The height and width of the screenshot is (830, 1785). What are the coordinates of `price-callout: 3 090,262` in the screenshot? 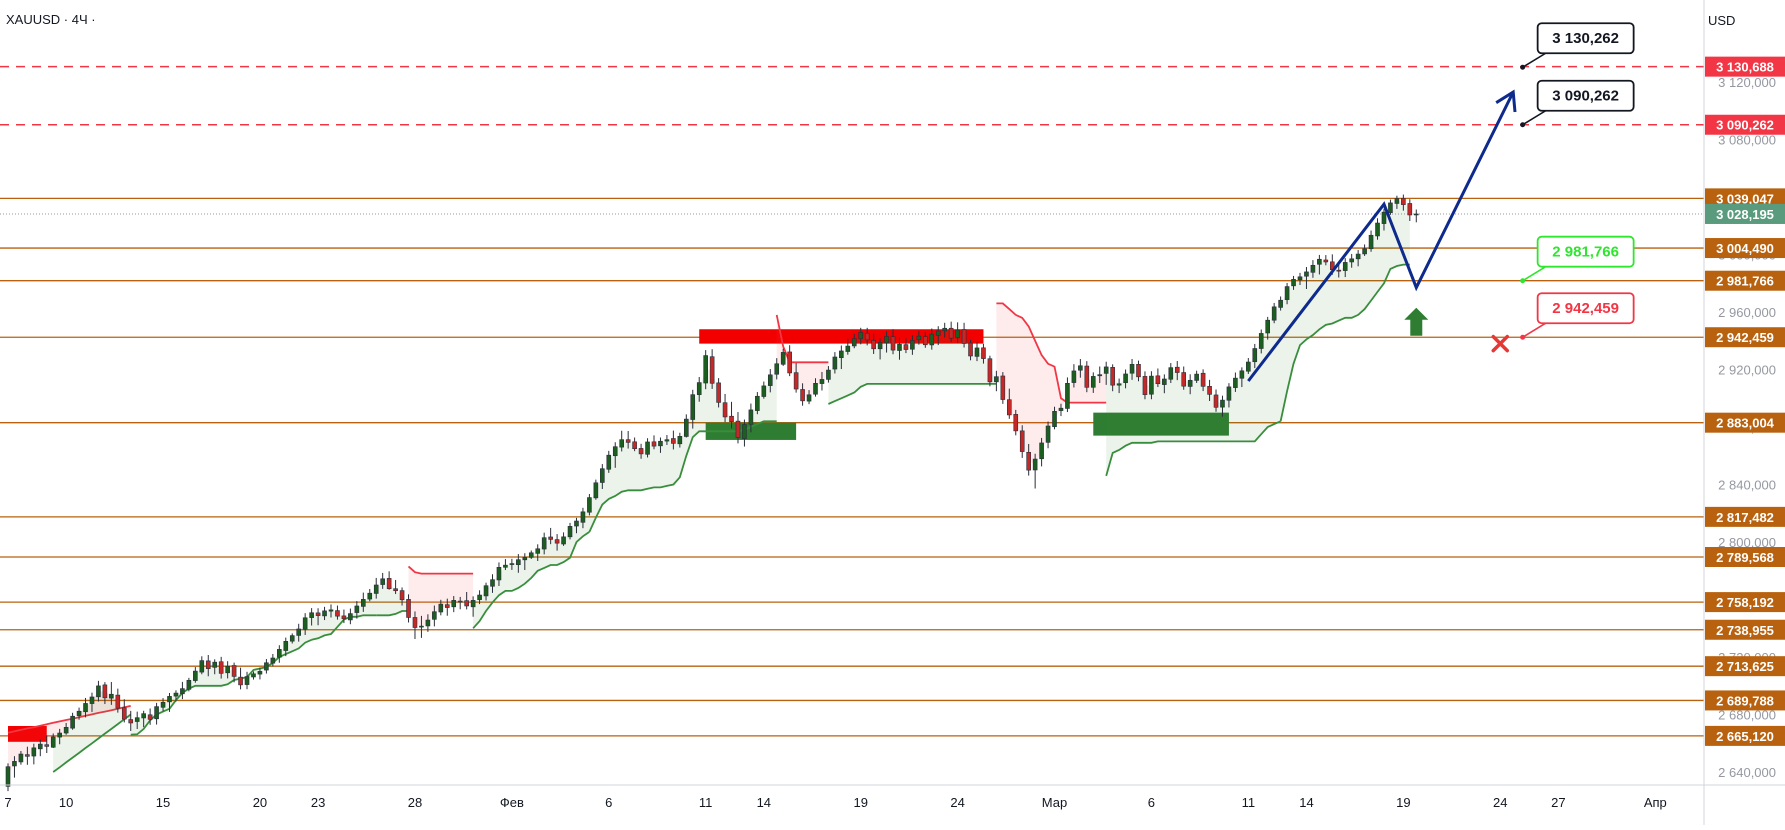 It's located at (1577, 103).